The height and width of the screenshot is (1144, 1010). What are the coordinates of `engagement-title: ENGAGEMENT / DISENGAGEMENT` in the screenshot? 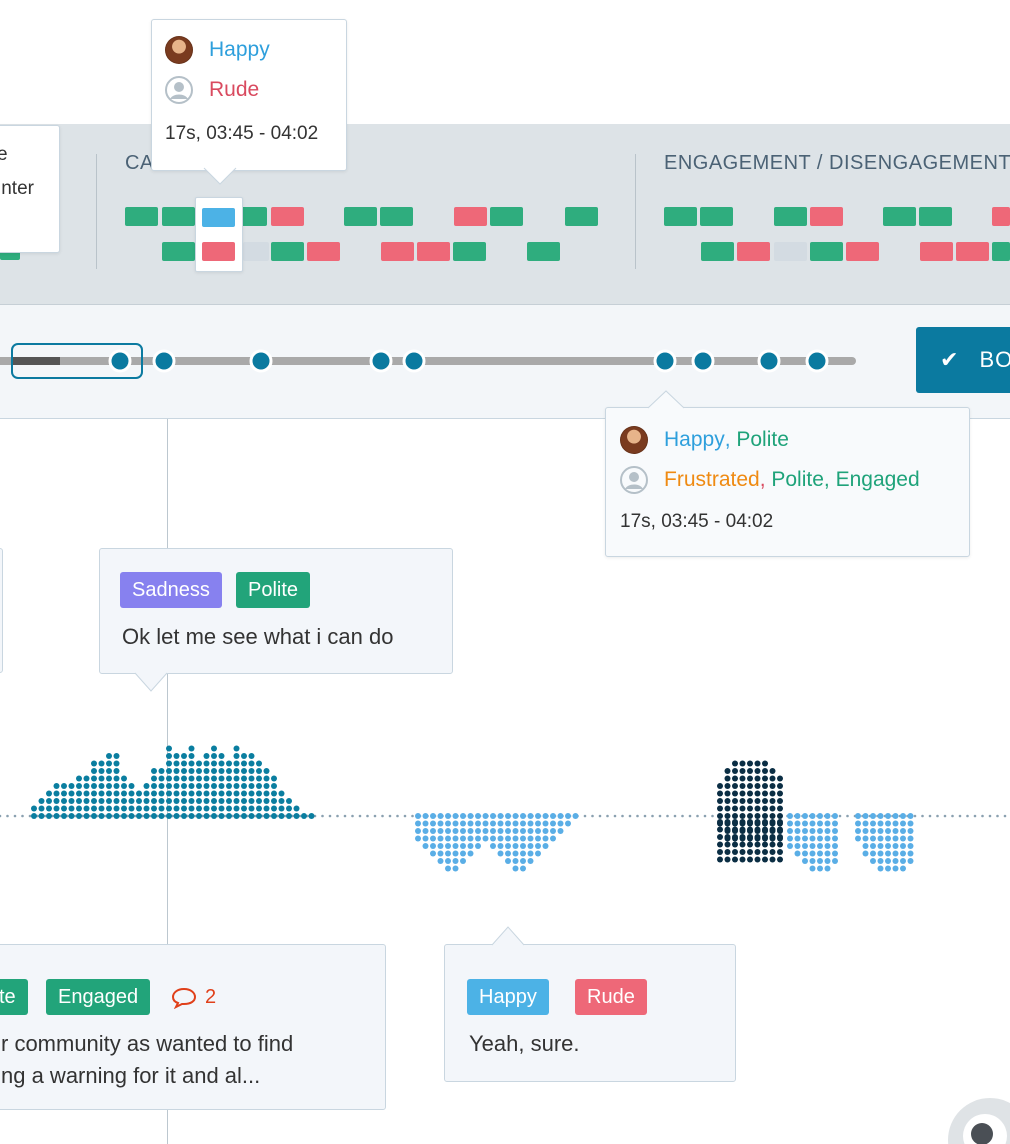 It's located at (837, 163).